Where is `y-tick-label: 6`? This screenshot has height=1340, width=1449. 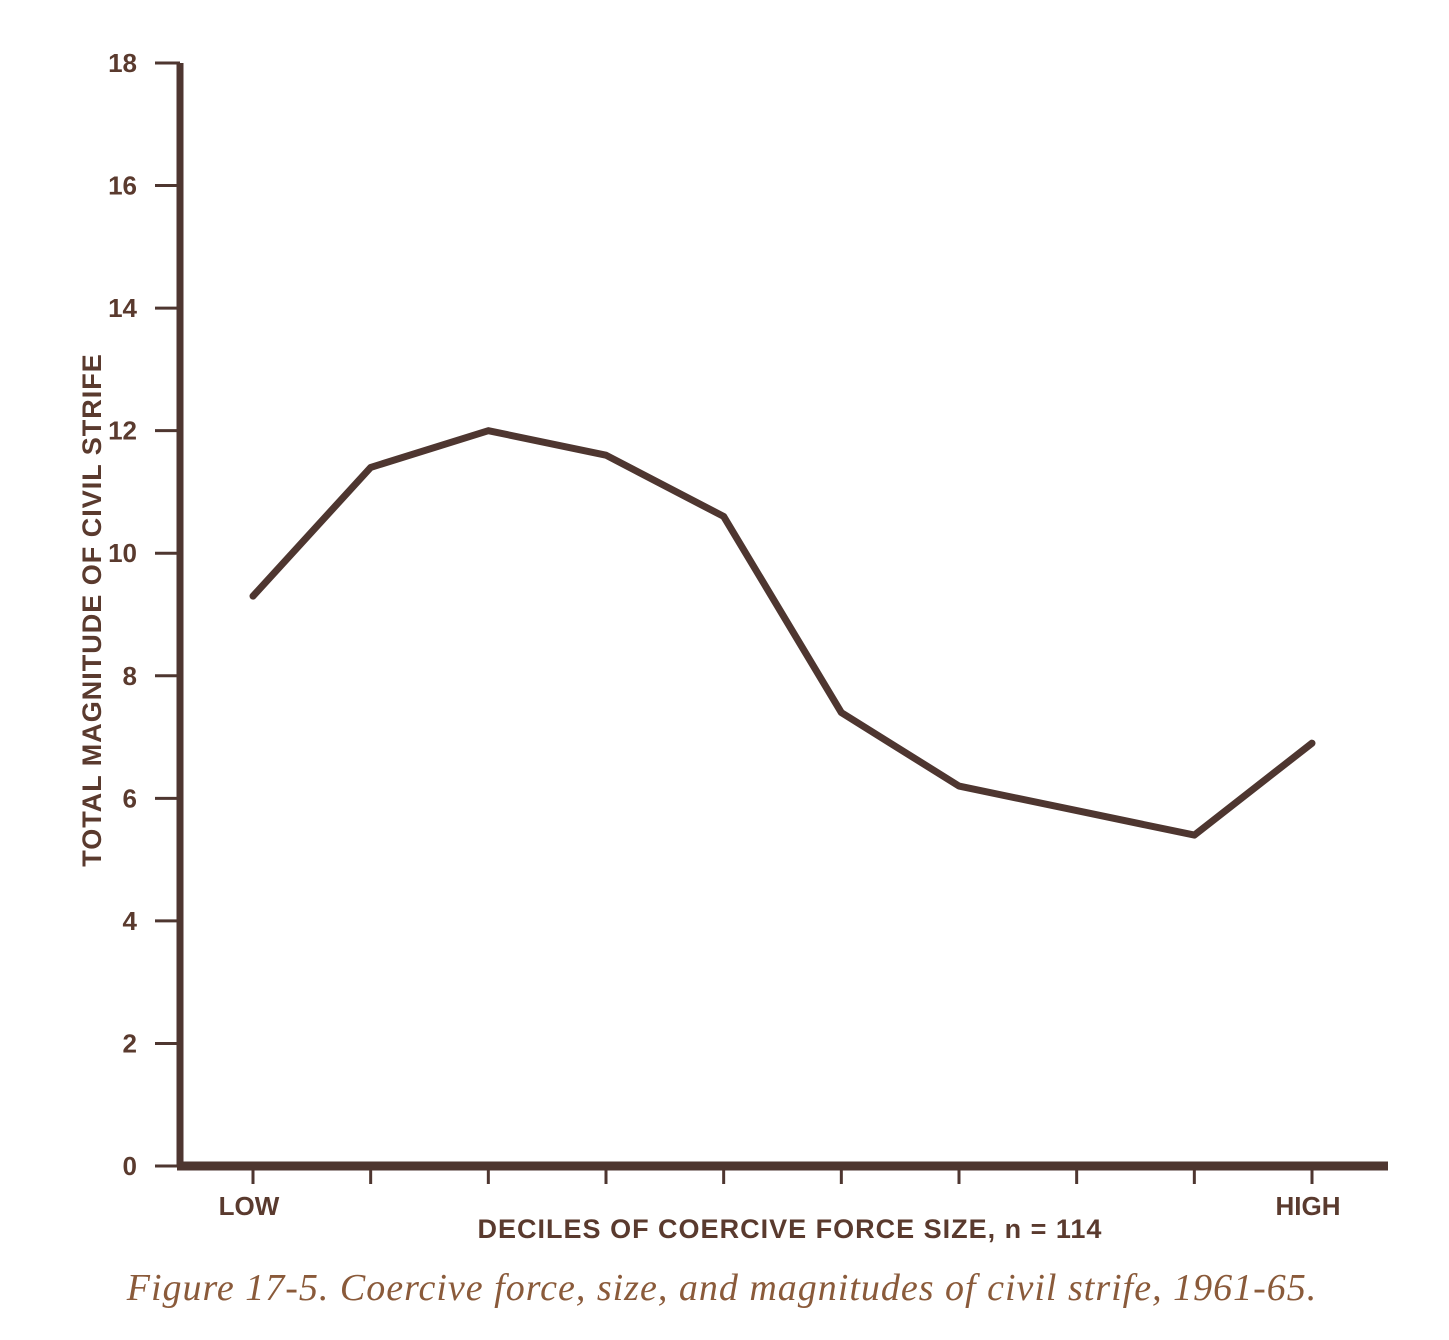 y-tick-label: 6 is located at coordinates (130, 798).